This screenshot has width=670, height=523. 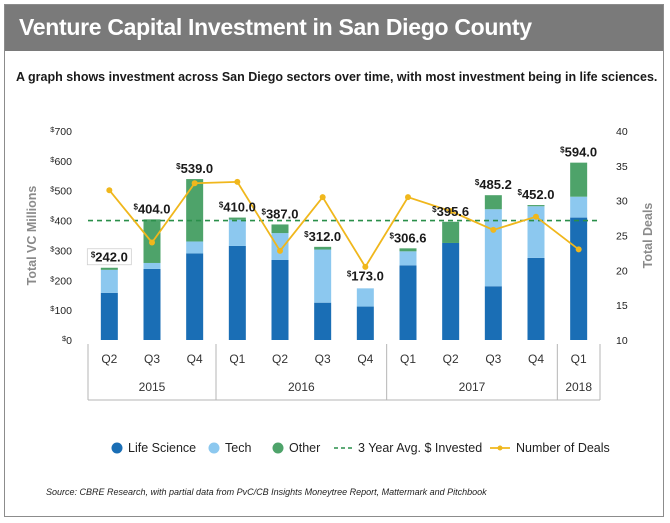 What do you see at coordinates (67, 340) in the screenshot?
I see `y-tick-label: $0` at bounding box center [67, 340].